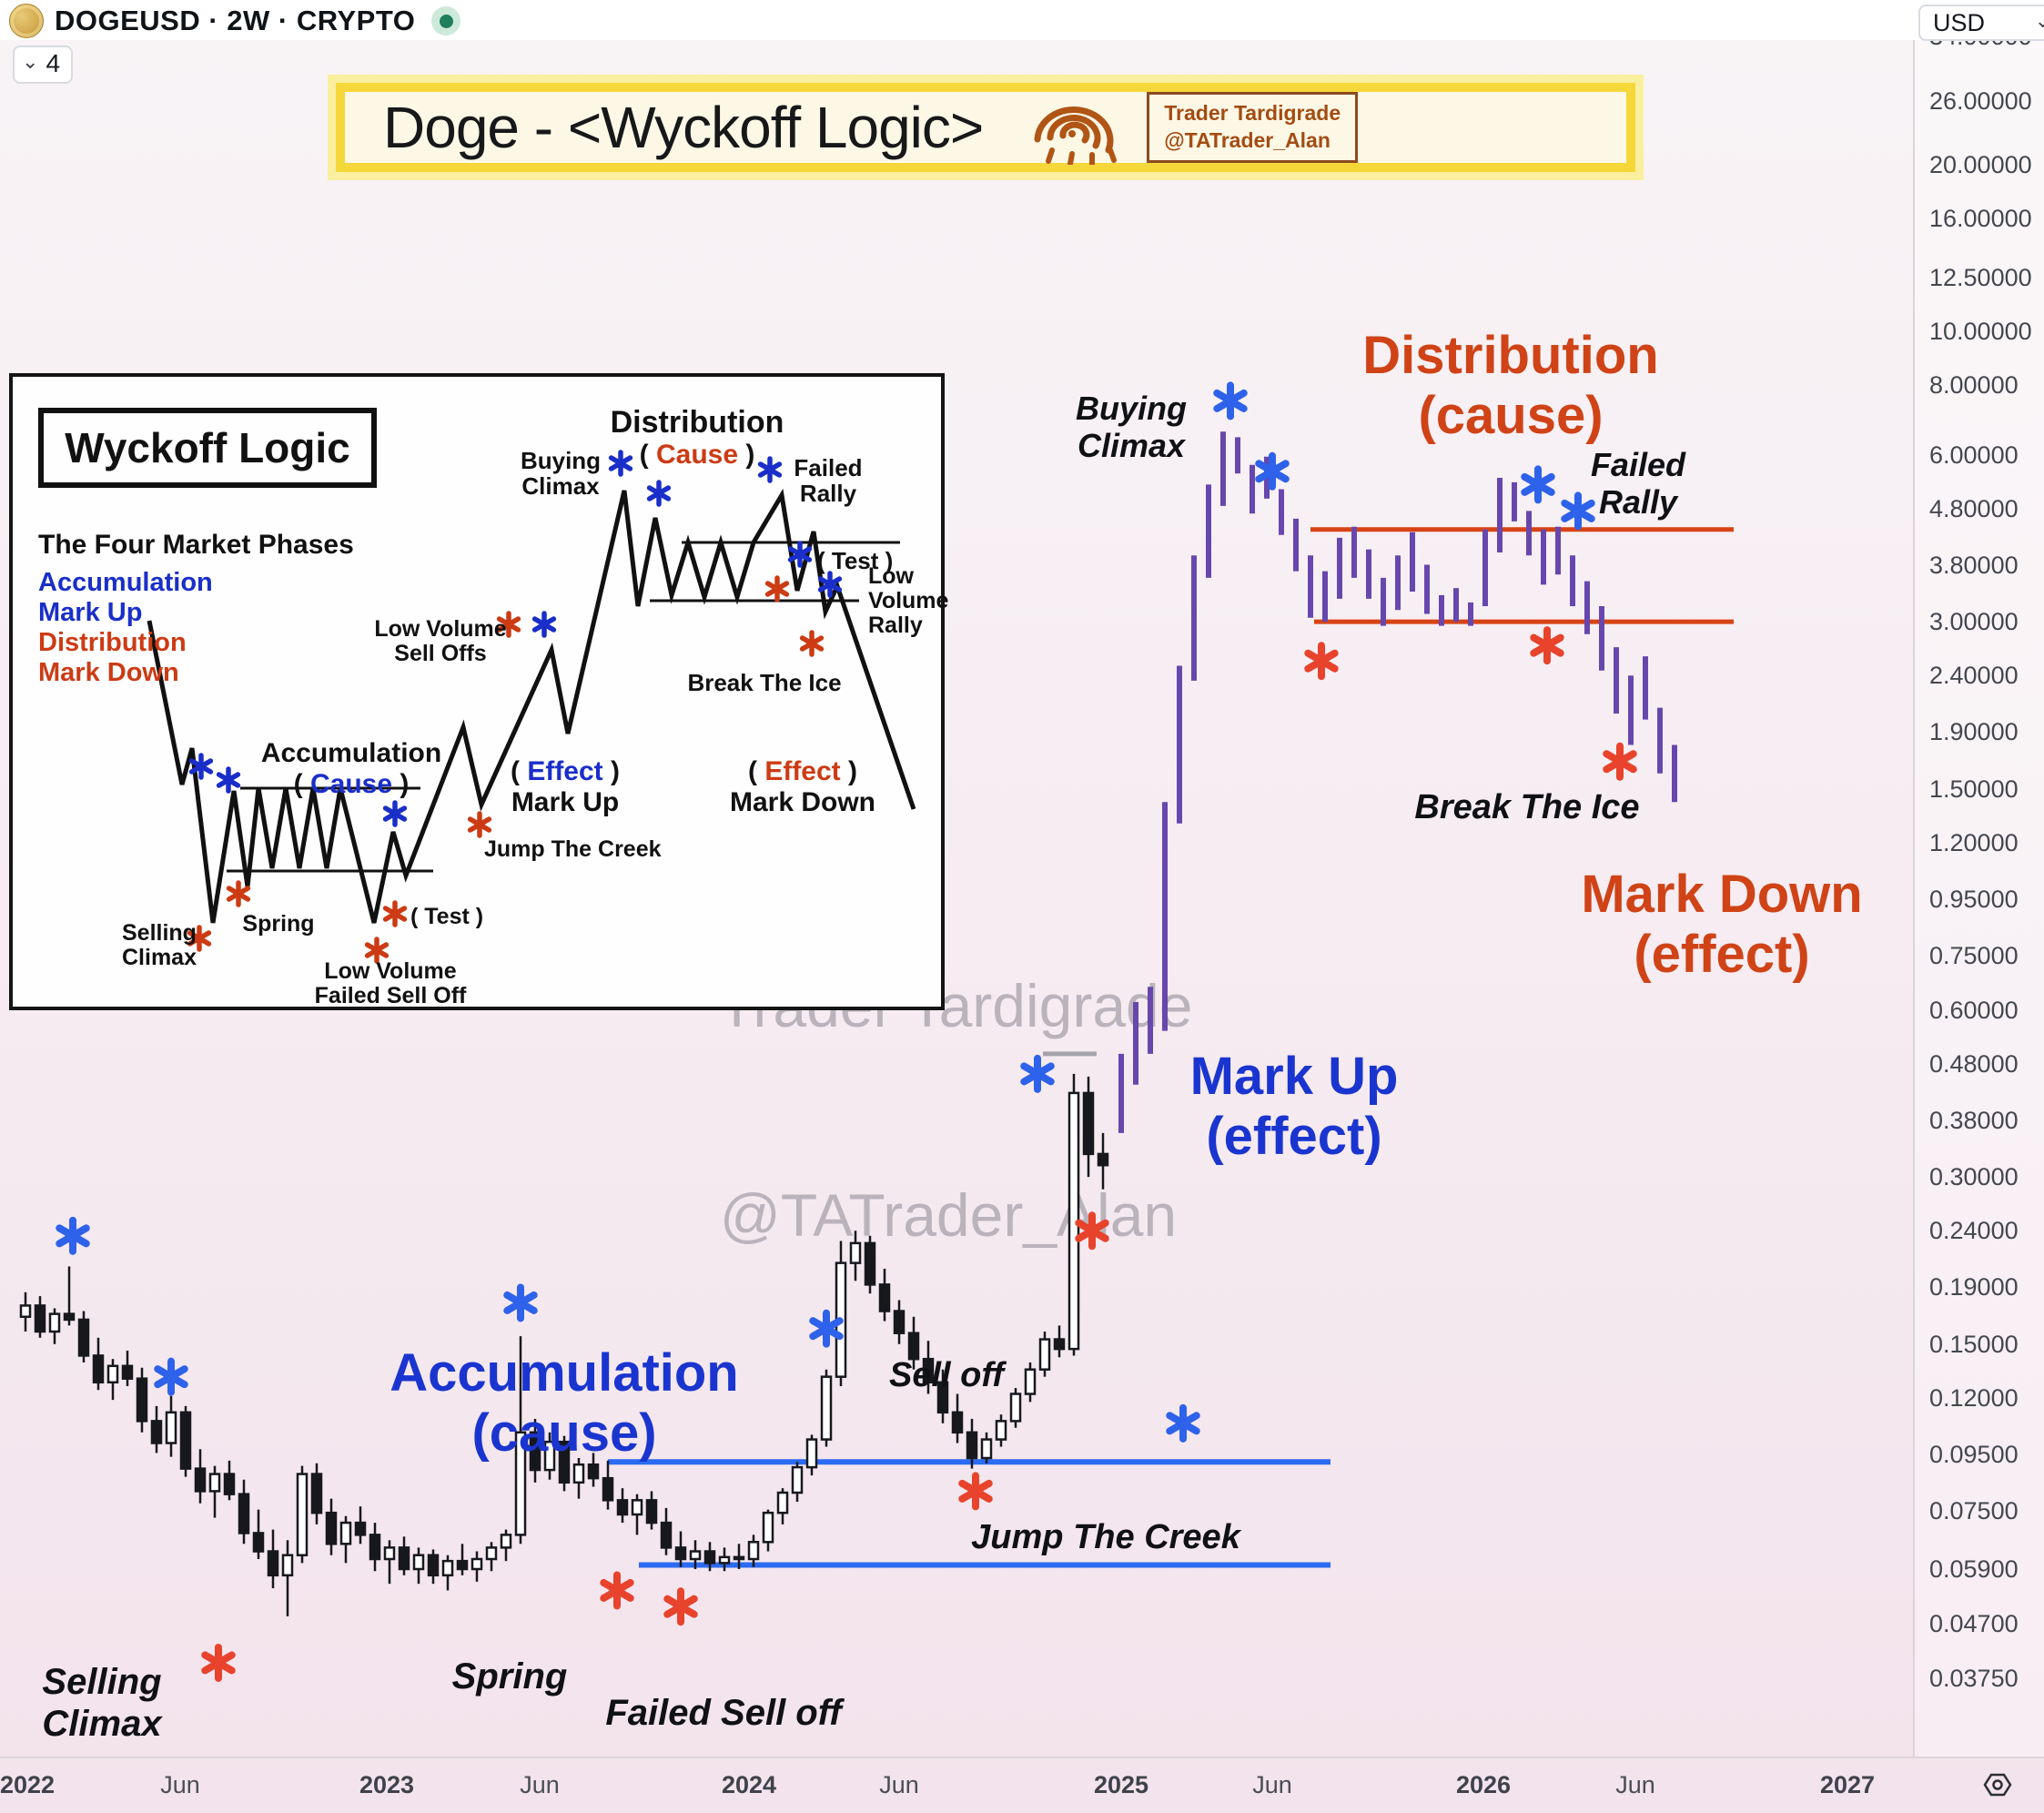 The width and height of the screenshot is (2044, 1813). Describe the element at coordinates (1722, 925) in the screenshot. I see `mark-down-effect-label: Mark Down (effect)` at that location.